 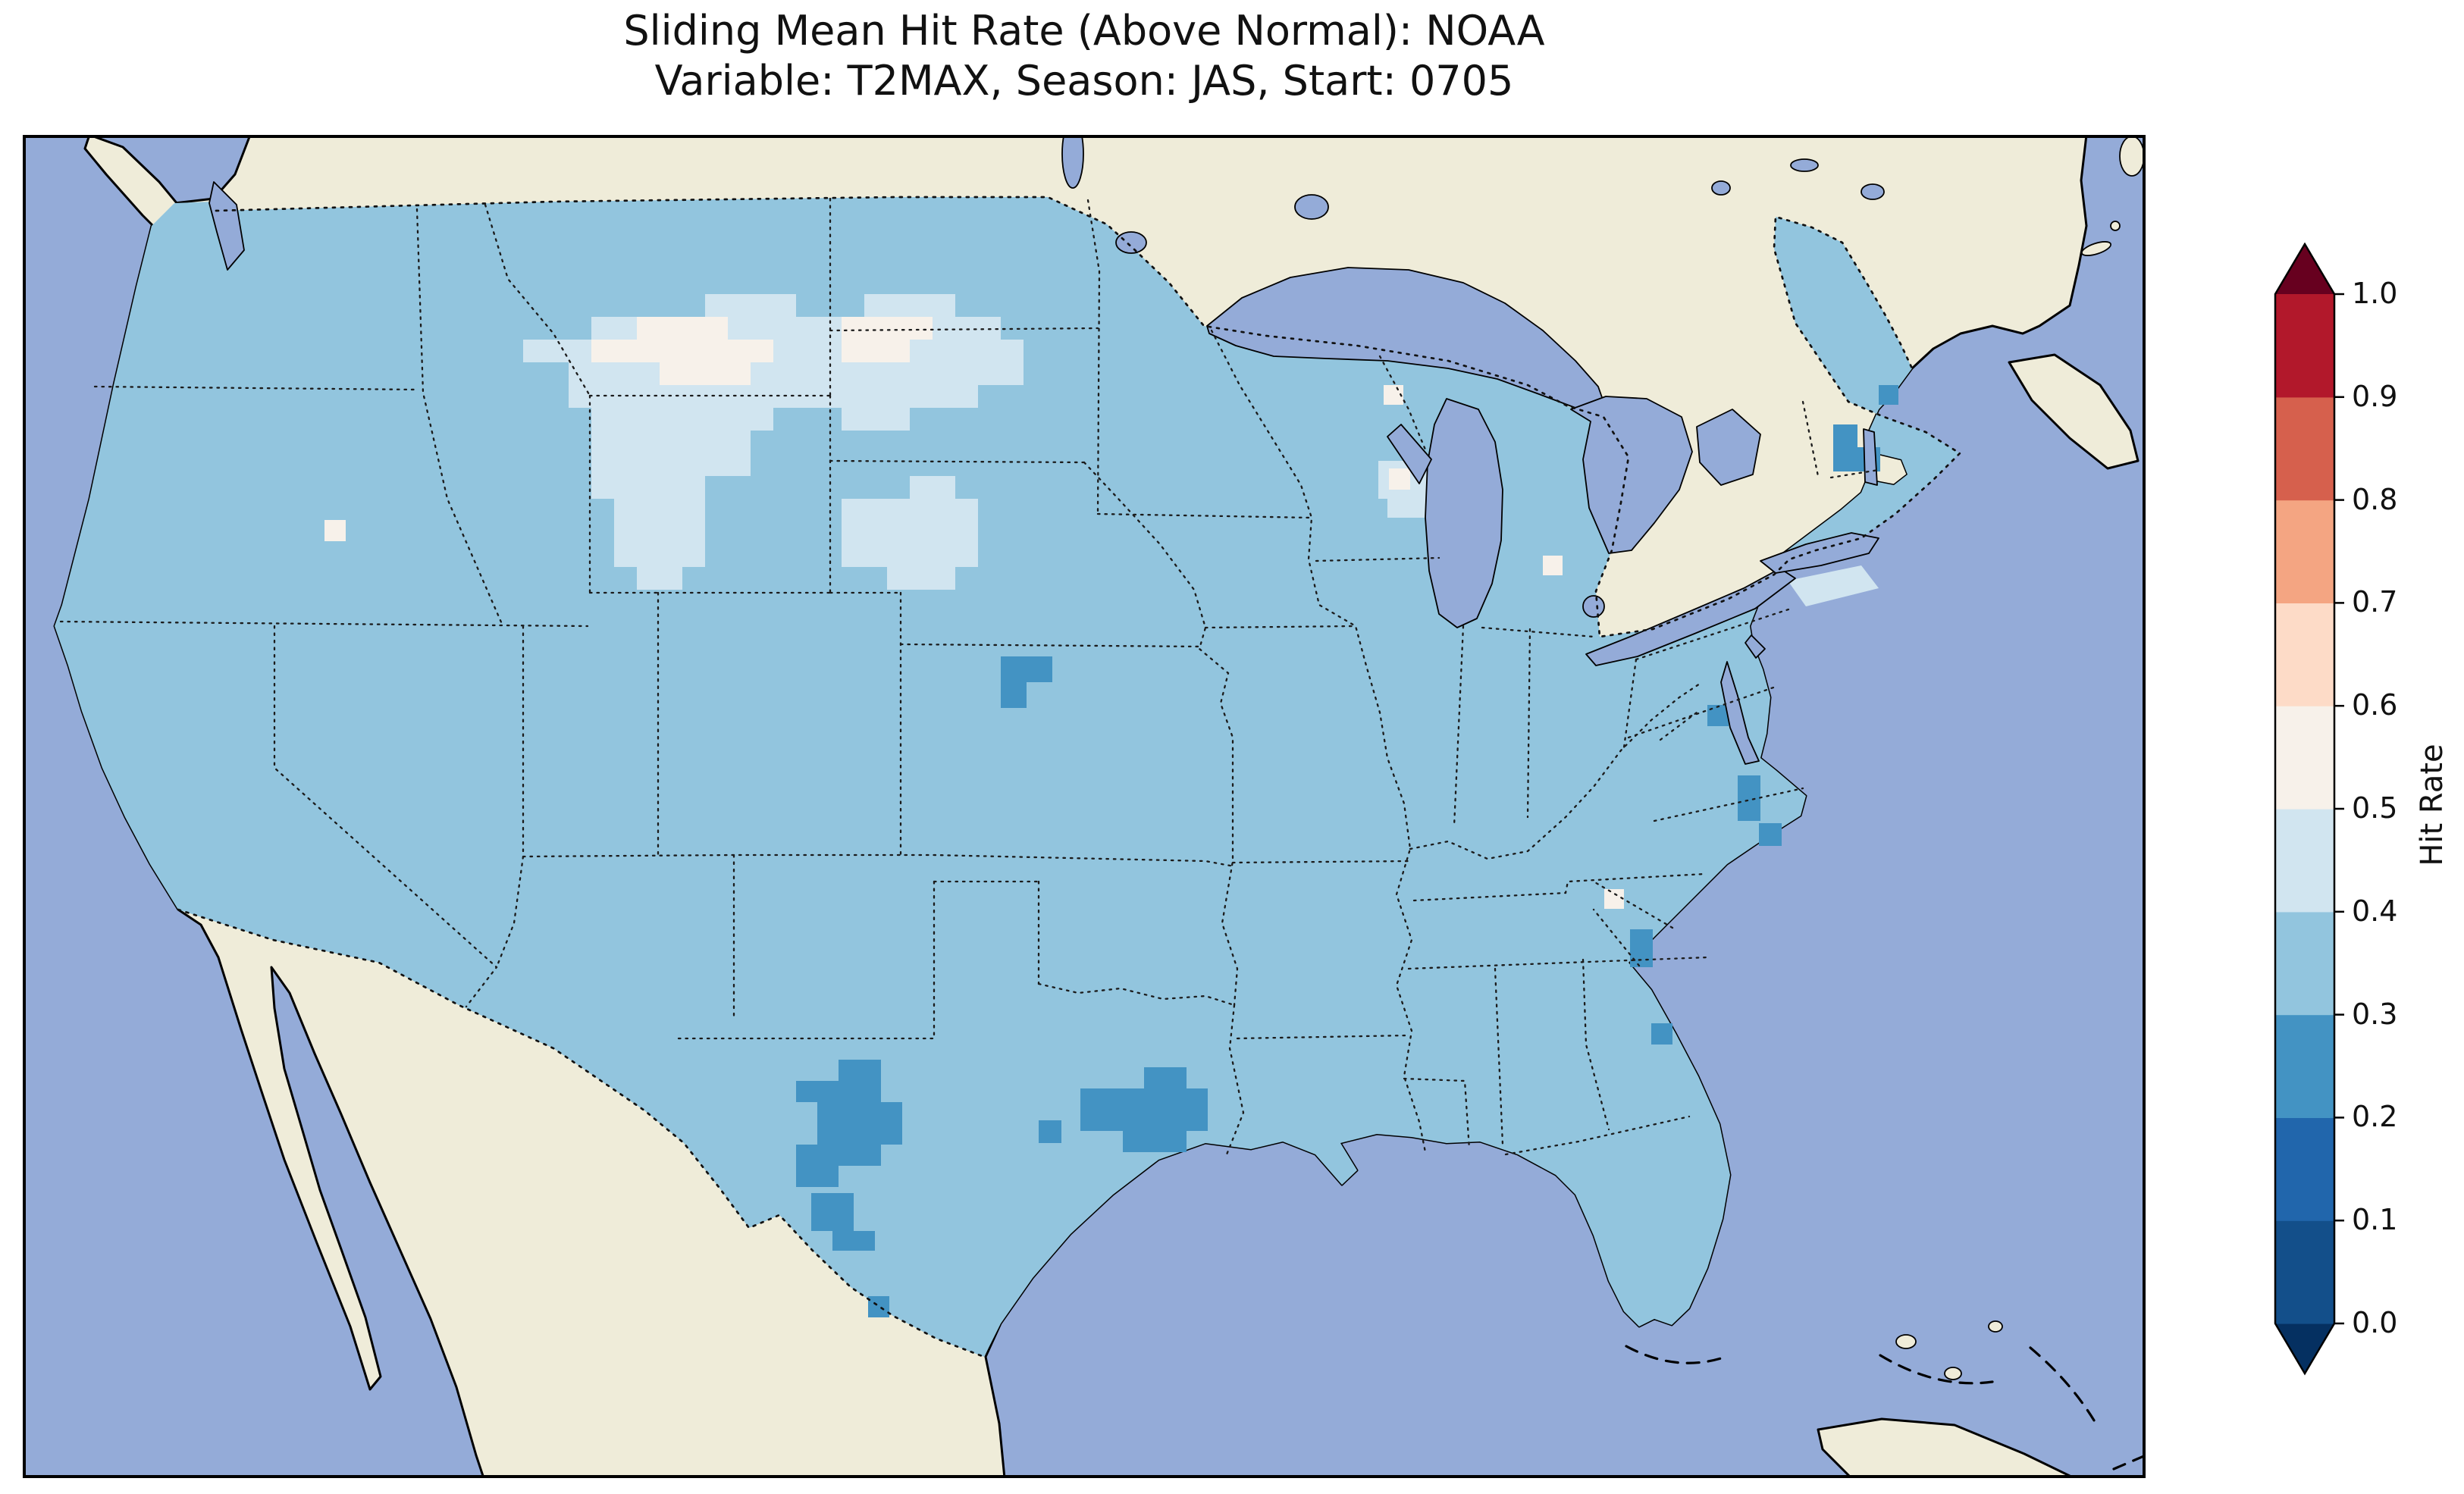 What do you see at coordinates (1718, 715) in the screenshot?
I see `cell-dark-virginia-coast` at bounding box center [1718, 715].